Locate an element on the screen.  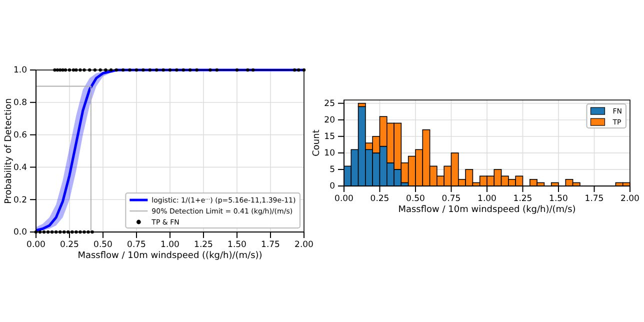
y-tick-label: 20 is located at coordinates (329, 121).